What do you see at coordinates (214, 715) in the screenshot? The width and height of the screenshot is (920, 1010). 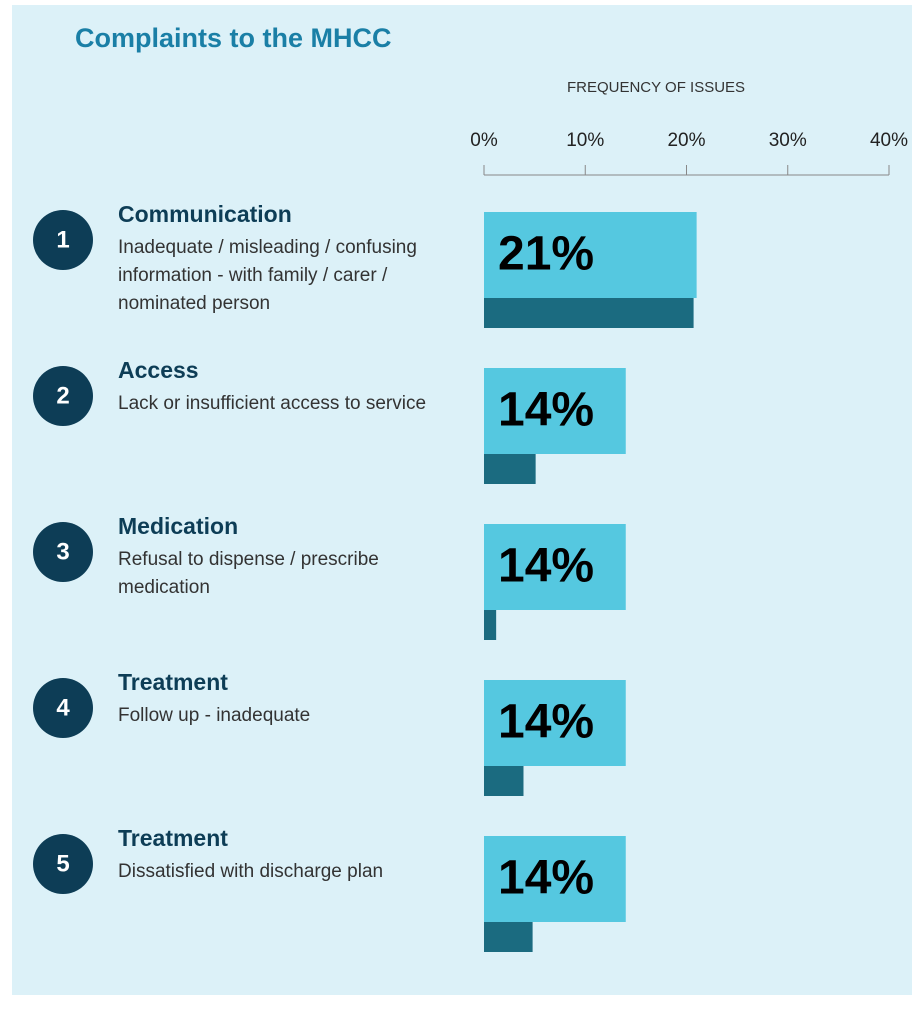 I see `category-description: Follow up - inadequate` at bounding box center [214, 715].